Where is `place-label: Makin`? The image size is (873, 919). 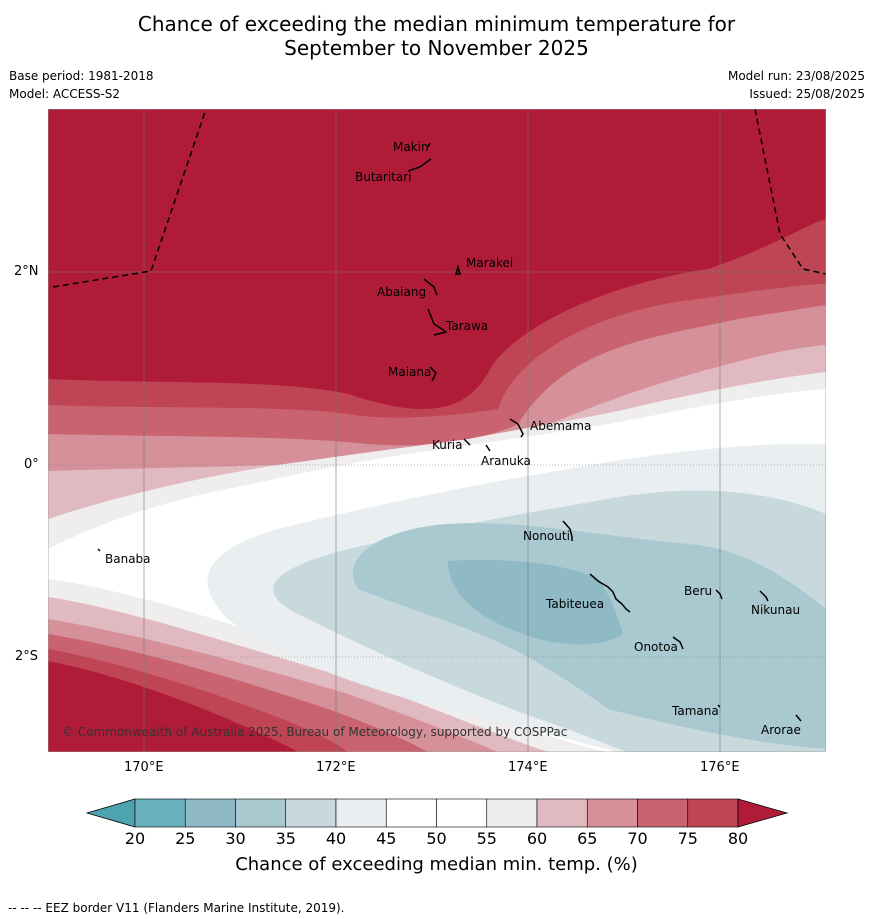 place-label: Makin is located at coordinates (411, 147).